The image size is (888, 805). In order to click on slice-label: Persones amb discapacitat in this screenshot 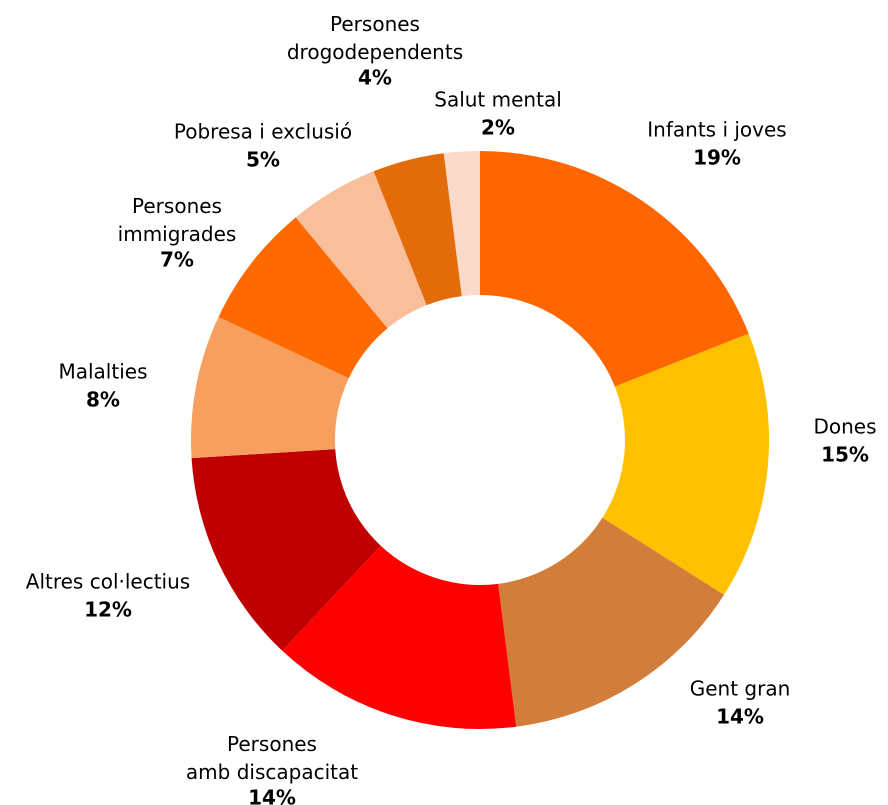, I will do `click(272, 758)`.